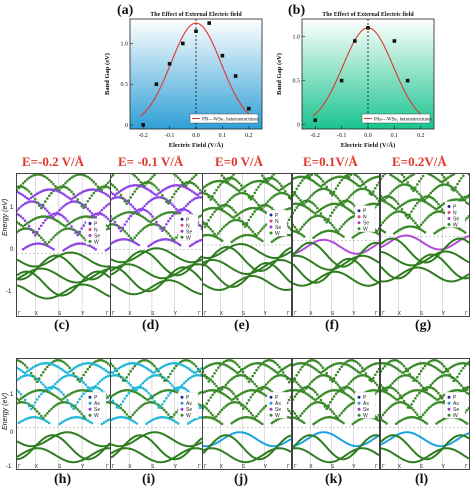 This screenshot has height=492, width=474. Describe the element at coordinates (205, 313) in the screenshot. I see `band-panel-e-kpoint-label: Γ` at that location.